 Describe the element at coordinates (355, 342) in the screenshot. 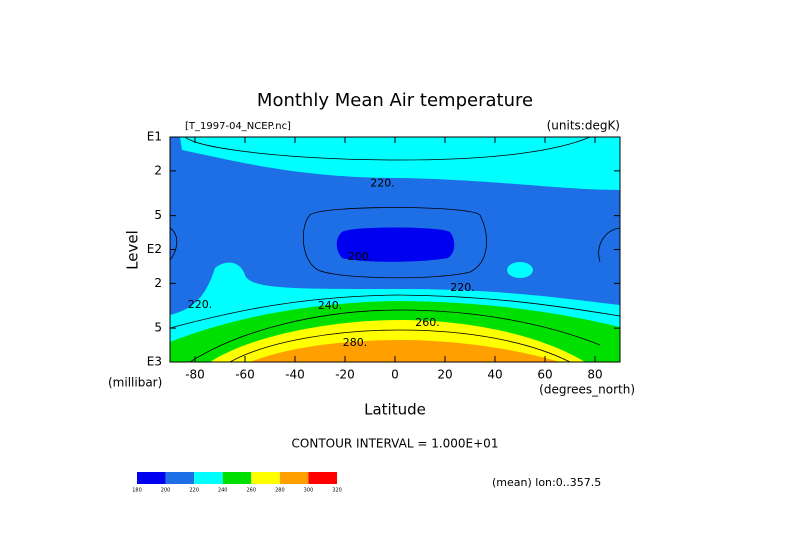

I see `contour-label: 280.` at that location.